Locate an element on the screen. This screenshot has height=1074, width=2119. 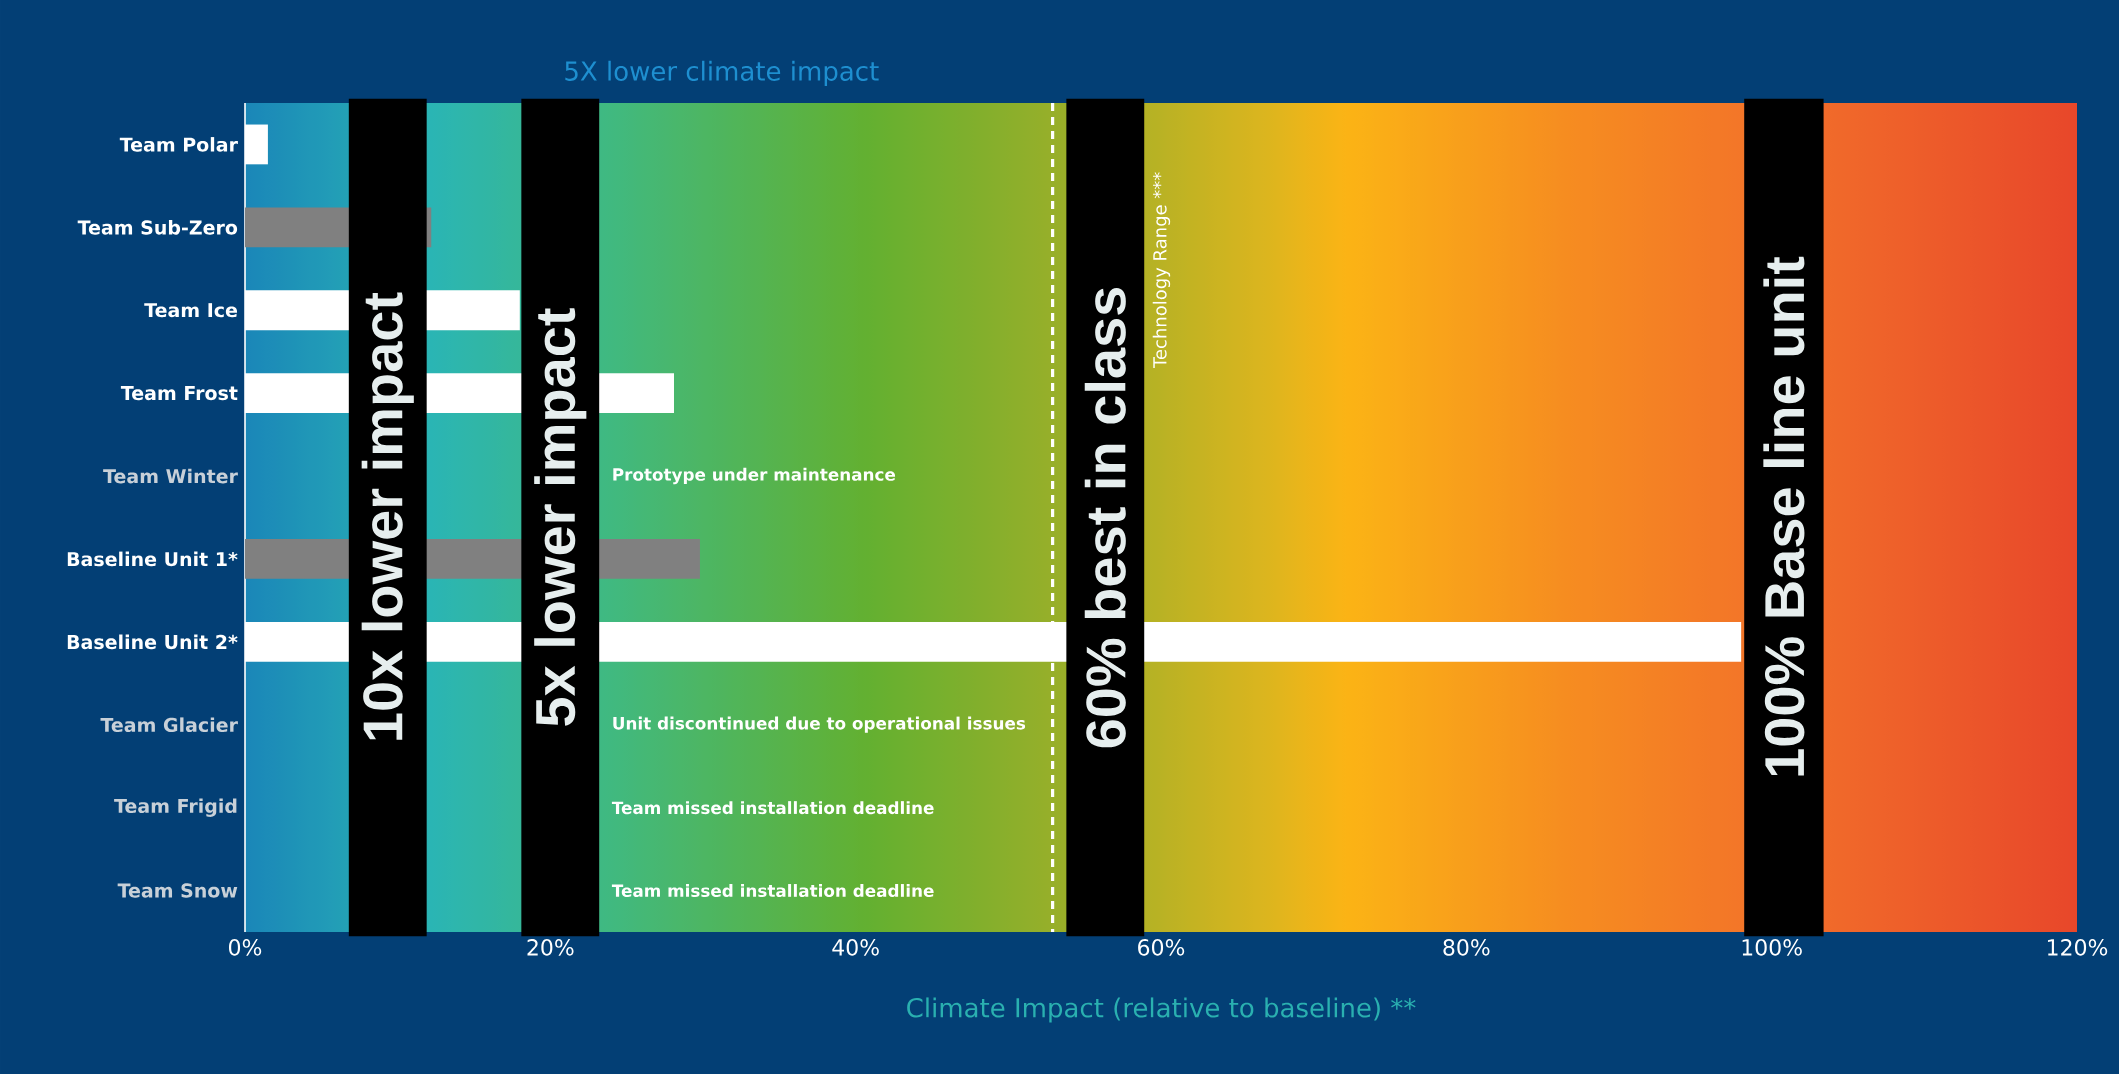
x-tick-label: 40% is located at coordinates (855, 947).